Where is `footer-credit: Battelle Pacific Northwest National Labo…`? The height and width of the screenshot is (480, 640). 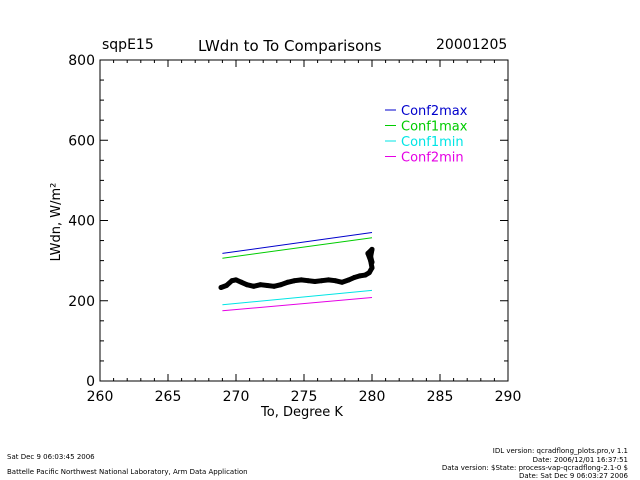 footer-credit: Battelle Pacific Northwest National Labo… is located at coordinates (127, 472).